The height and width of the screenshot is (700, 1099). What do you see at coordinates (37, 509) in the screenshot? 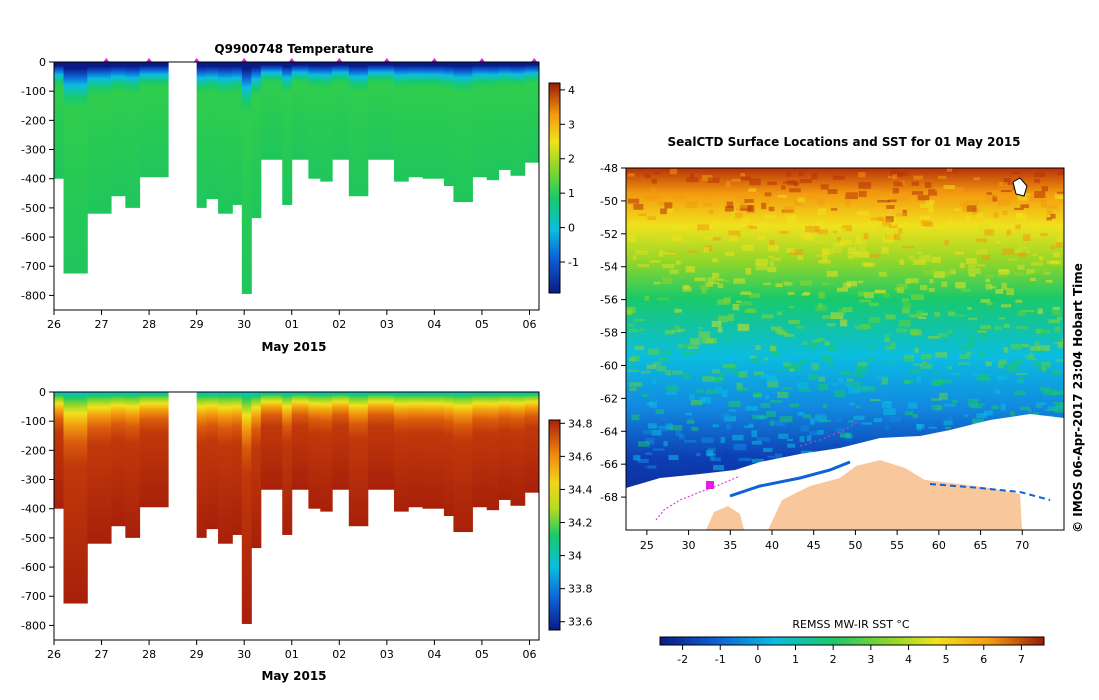
I see `salinity-y-ticks: 0 -100 -200 -300 -400 -500 -600 -700 -800` at bounding box center [37, 509].